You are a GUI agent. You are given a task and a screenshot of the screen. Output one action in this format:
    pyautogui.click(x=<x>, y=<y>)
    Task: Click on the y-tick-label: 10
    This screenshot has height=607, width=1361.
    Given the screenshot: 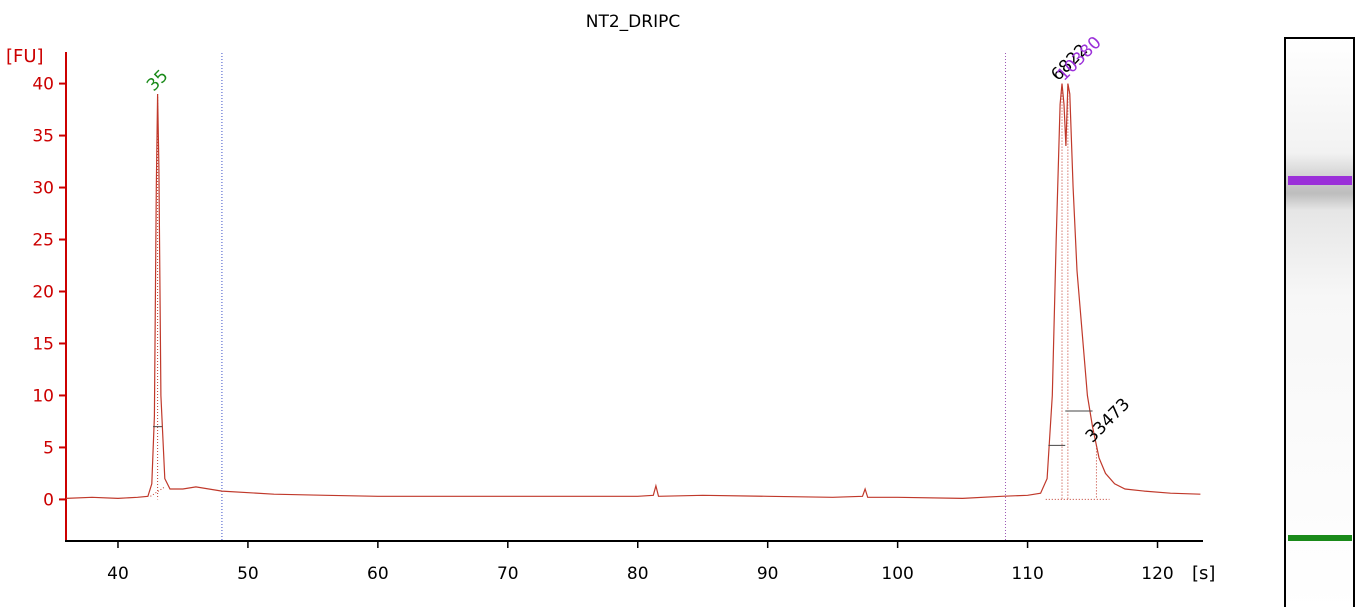 What is the action you would take?
    pyautogui.click(x=43, y=396)
    